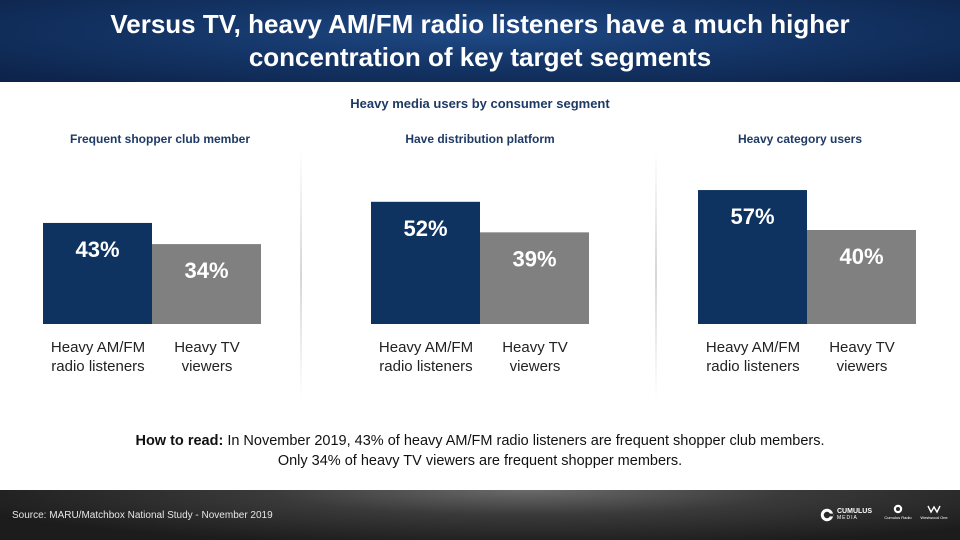 This screenshot has width=960, height=540. Describe the element at coordinates (934, 517) in the screenshot. I see `westwood-one-logo-text: Westwood One` at that location.